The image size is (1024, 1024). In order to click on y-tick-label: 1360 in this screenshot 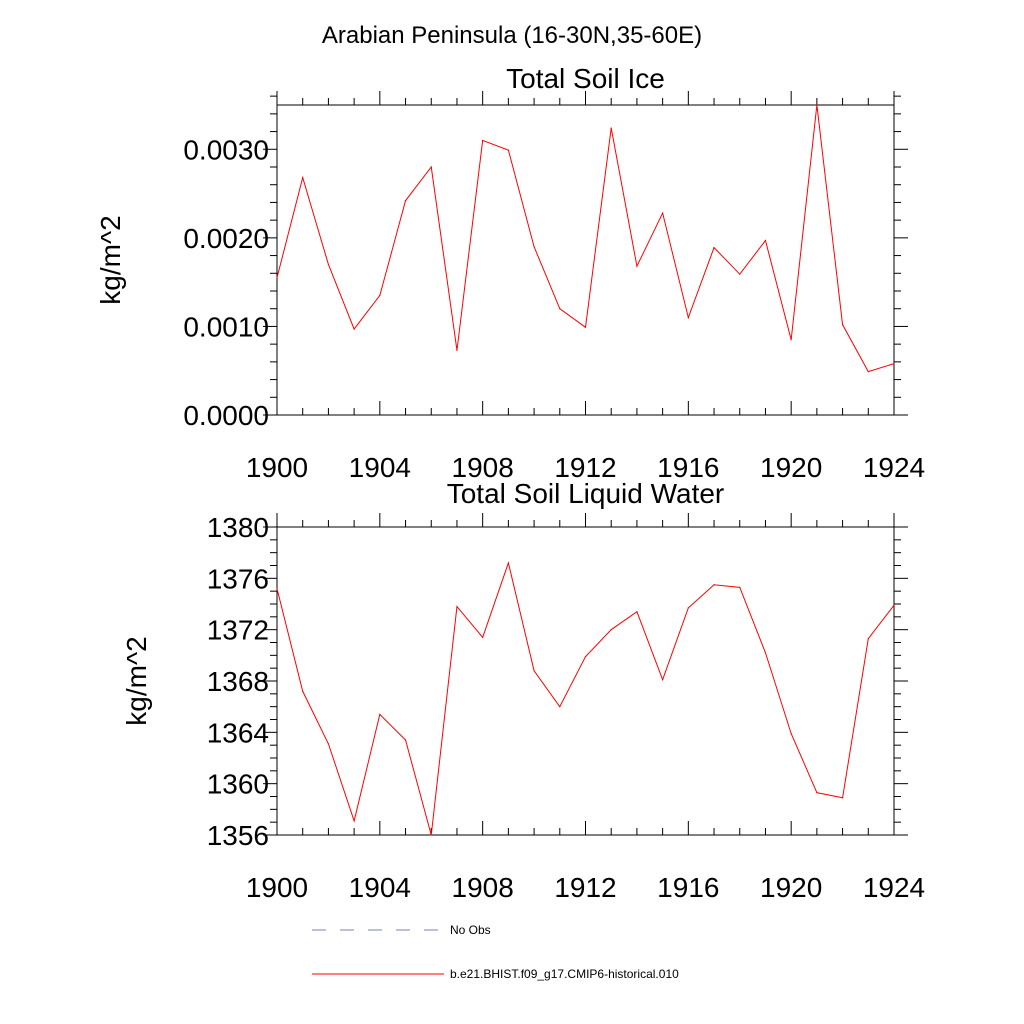, I will do `click(238, 784)`.